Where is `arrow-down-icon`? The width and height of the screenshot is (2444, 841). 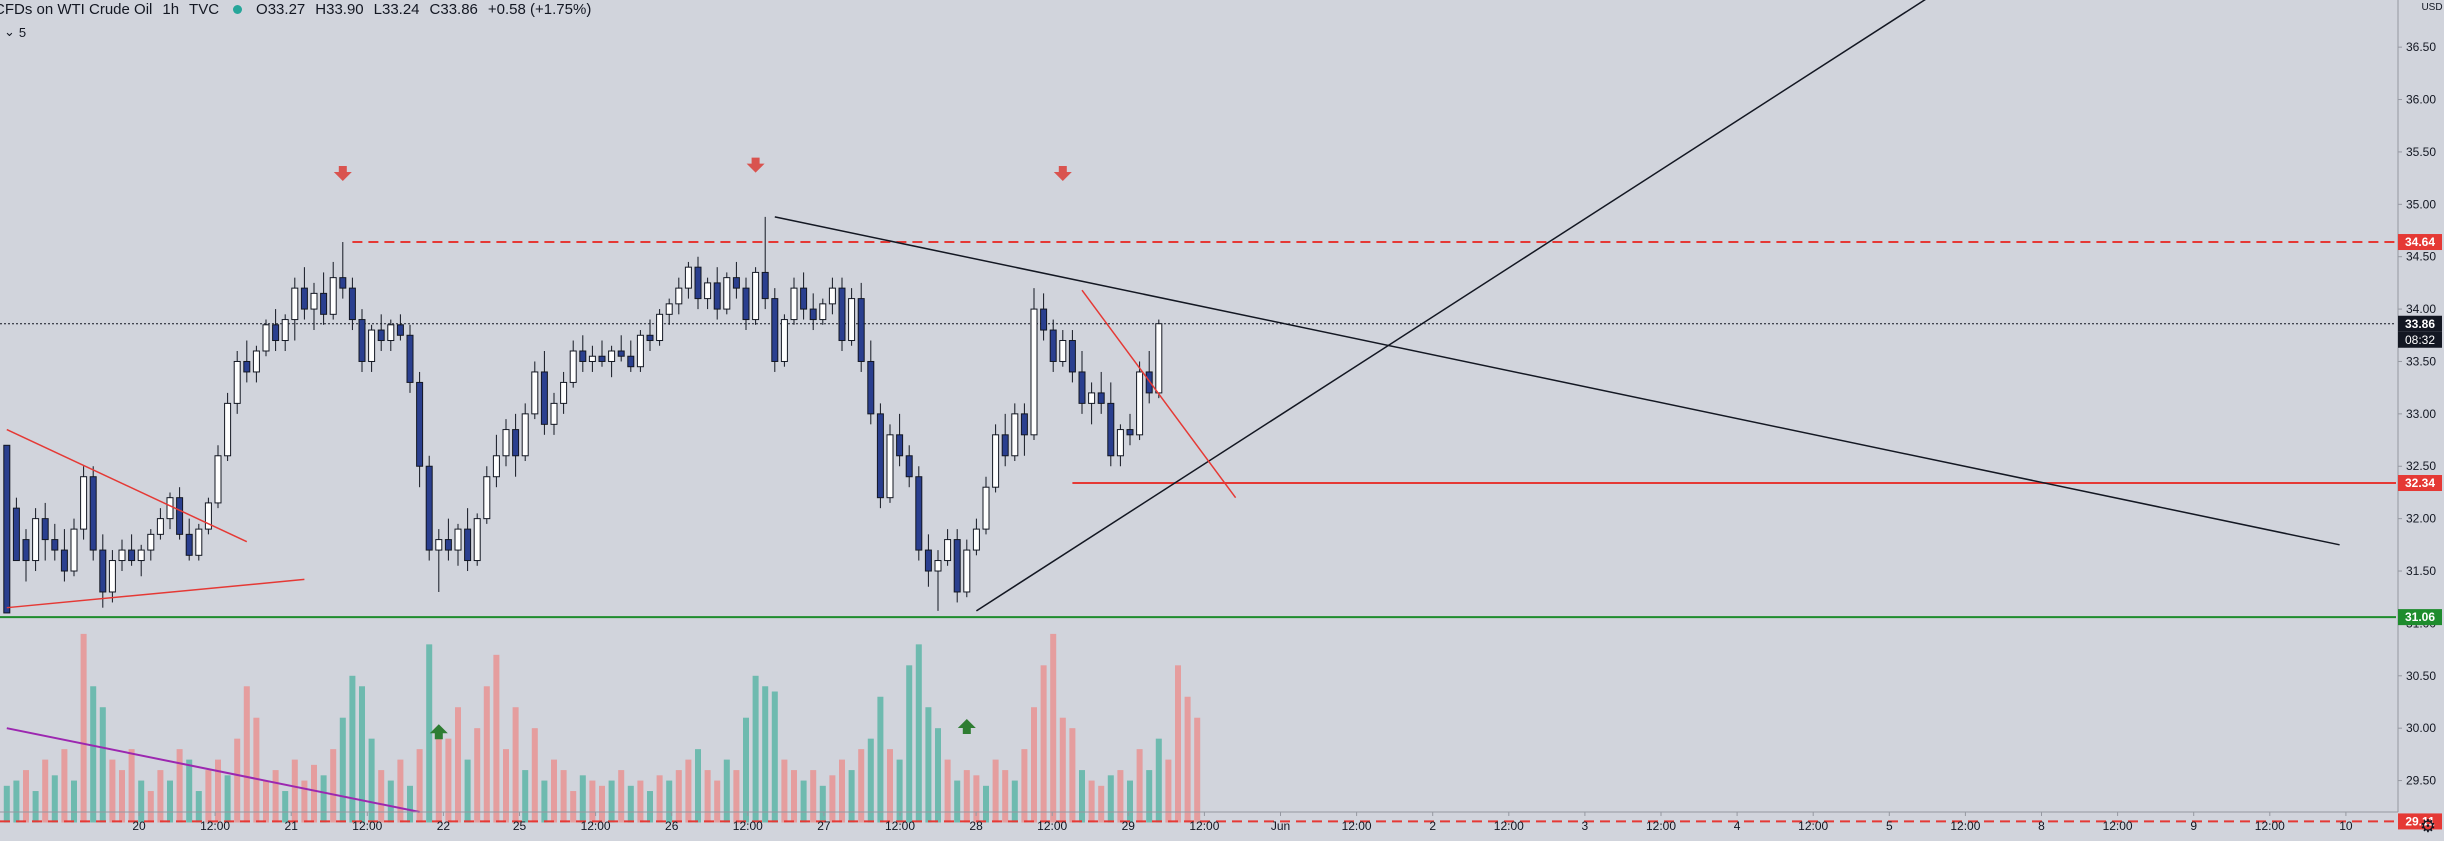 arrow-down-icon is located at coordinates (1062, 173).